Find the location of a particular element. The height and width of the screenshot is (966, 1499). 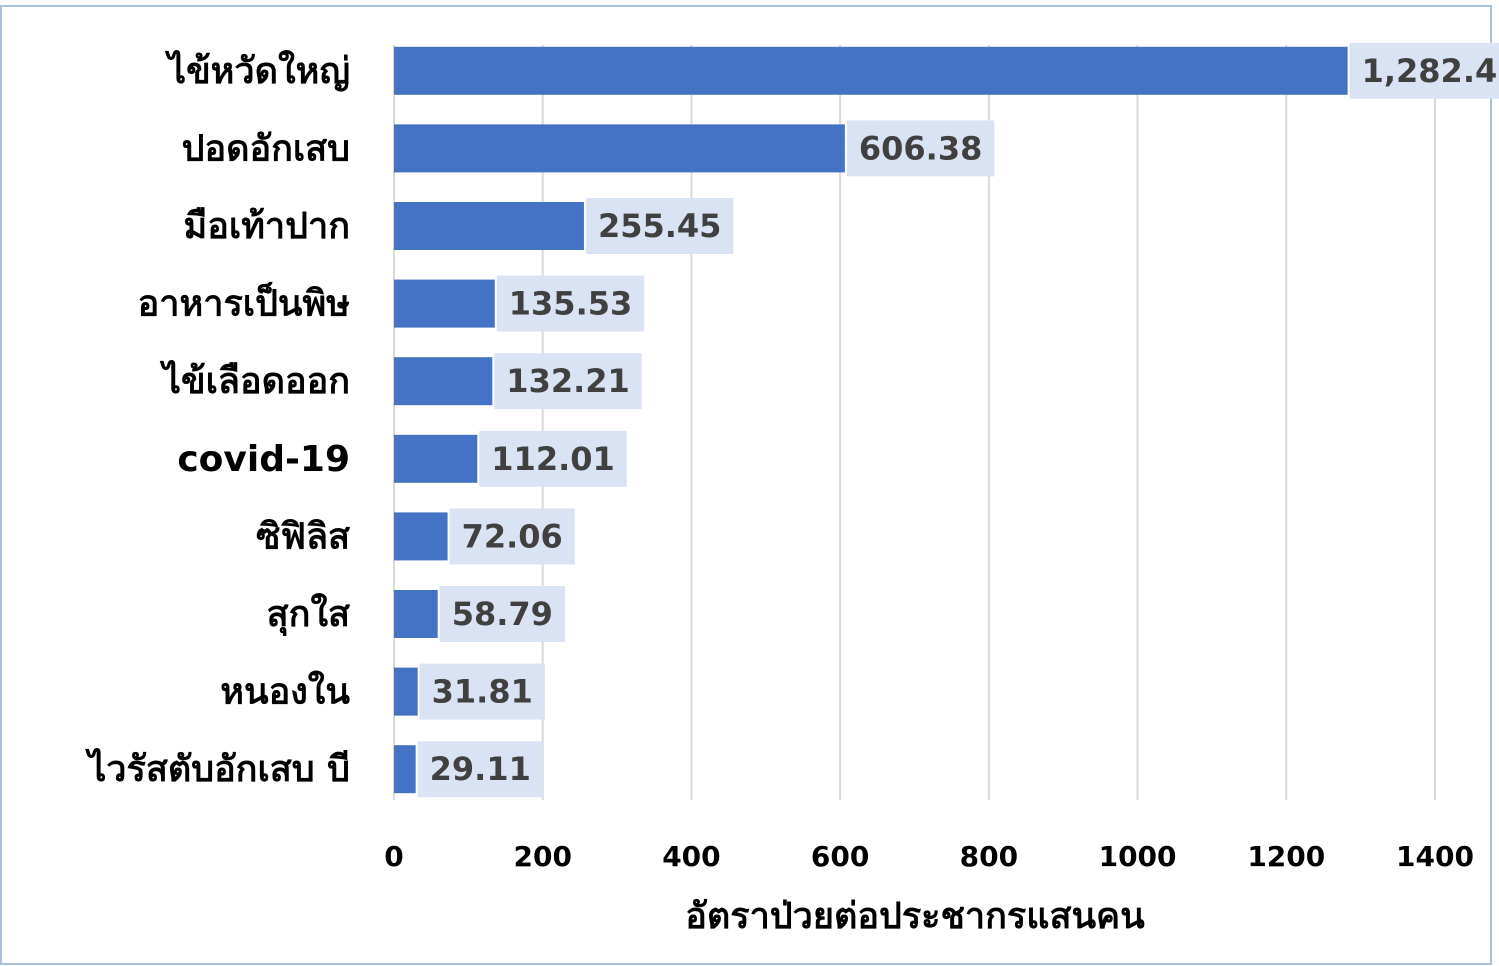

data-label: 1,282.46 is located at coordinates (1430, 71).